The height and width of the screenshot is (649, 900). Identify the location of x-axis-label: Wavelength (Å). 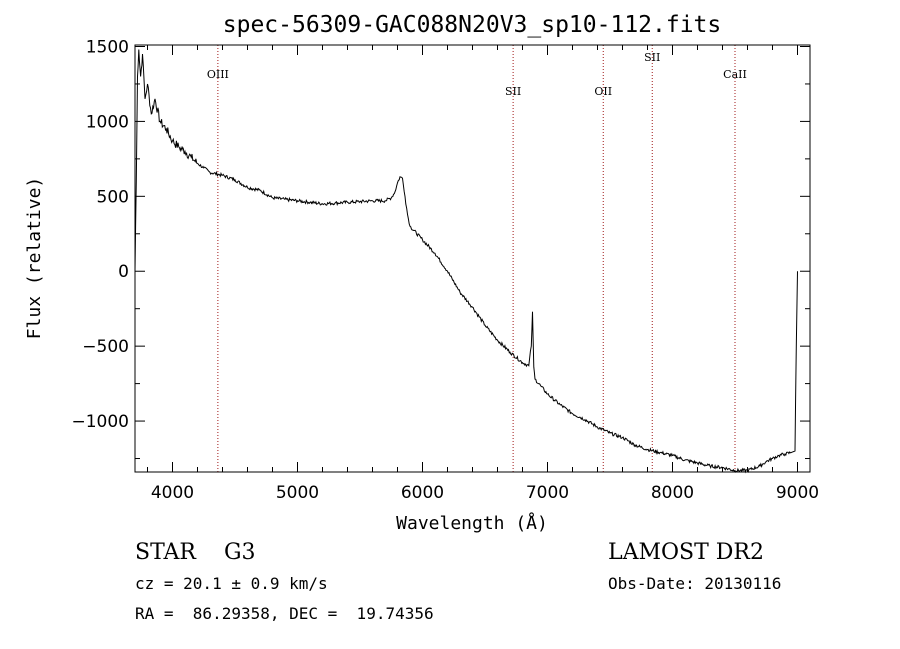
(472, 523).